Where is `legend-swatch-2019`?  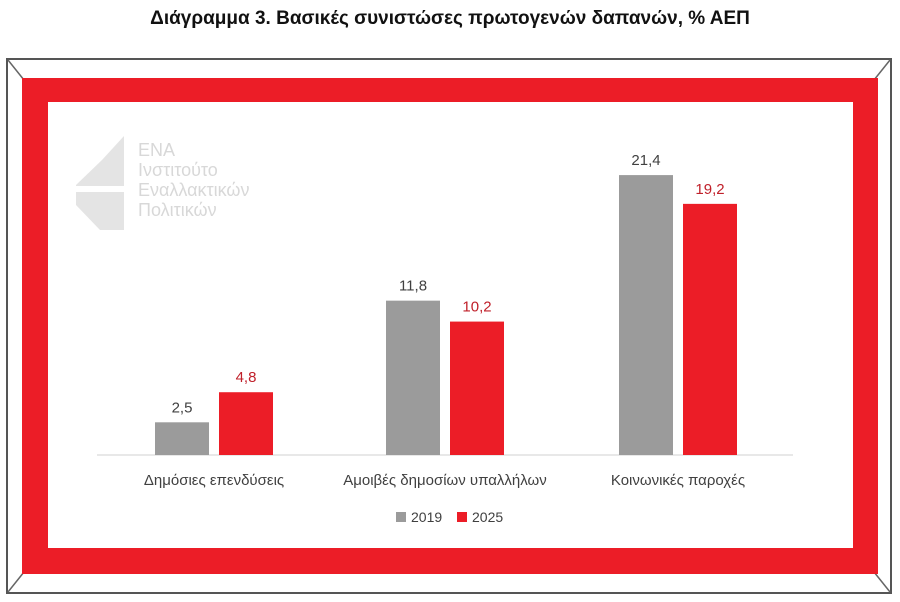 legend-swatch-2019 is located at coordinates (401, 517).